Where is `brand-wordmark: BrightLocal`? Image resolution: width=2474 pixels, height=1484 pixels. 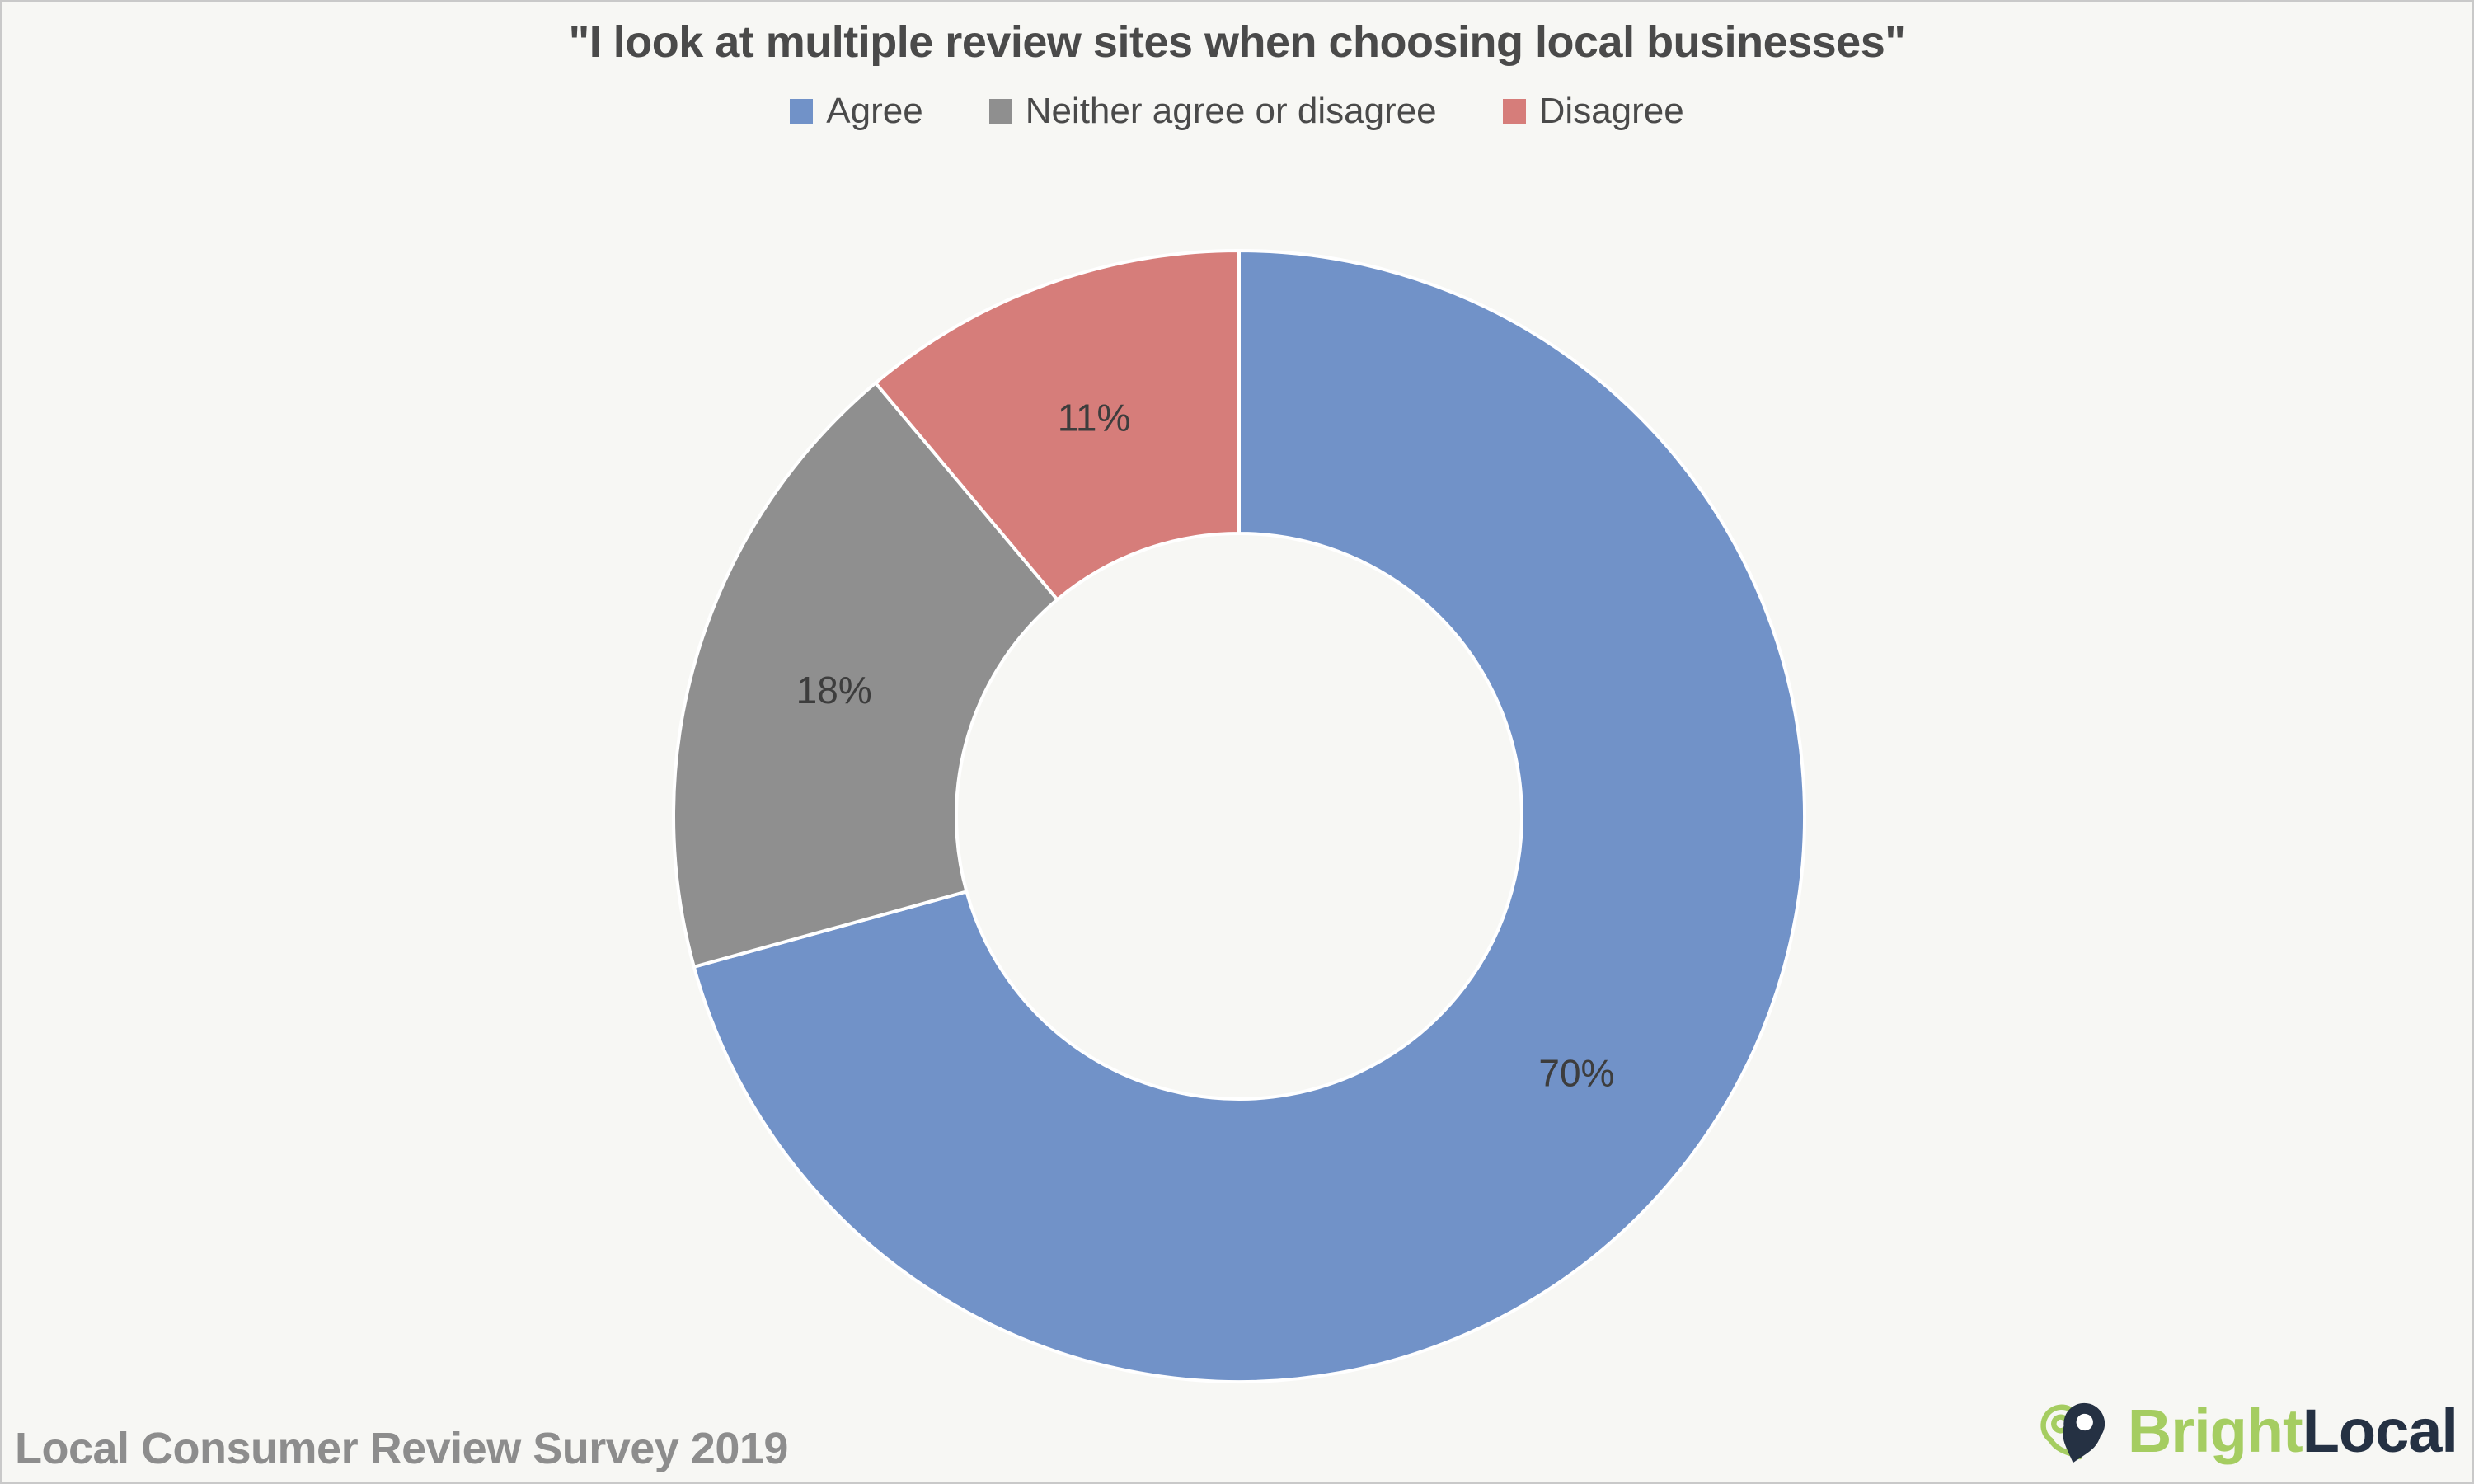 brand-wordmark: BrightLocal is located at coordinates (2293, 1431).